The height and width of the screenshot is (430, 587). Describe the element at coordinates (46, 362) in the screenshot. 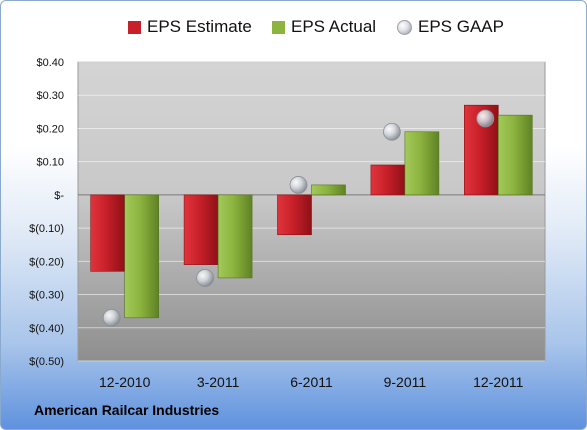

I see `y-tick-label: $(0.50)` at that location.